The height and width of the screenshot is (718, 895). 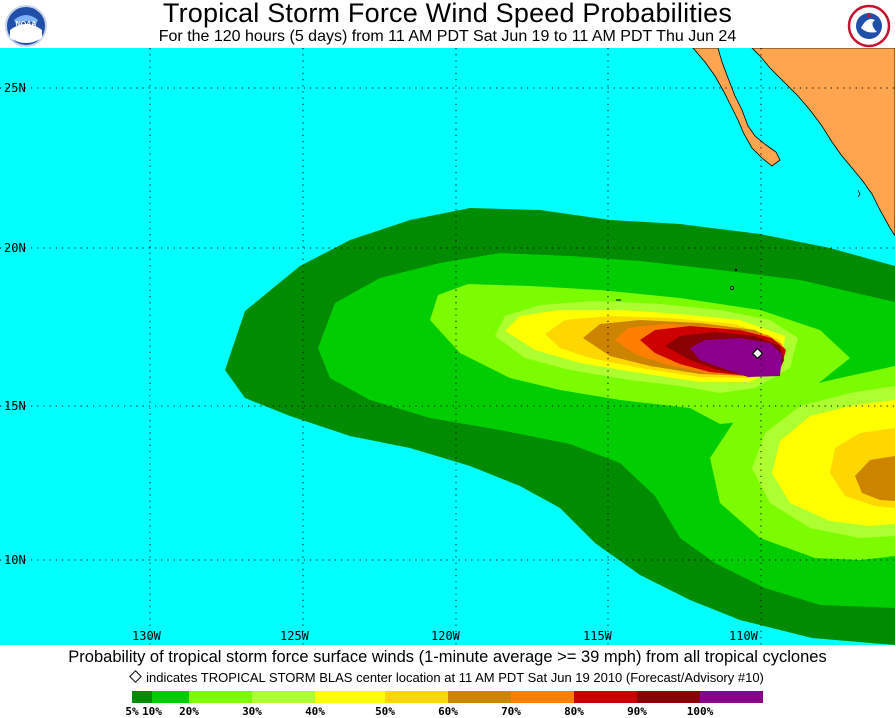 What do you see at coordinates (869, 26) in the screenshot?
I see `nws-logo` at bounding box center [869, 26].